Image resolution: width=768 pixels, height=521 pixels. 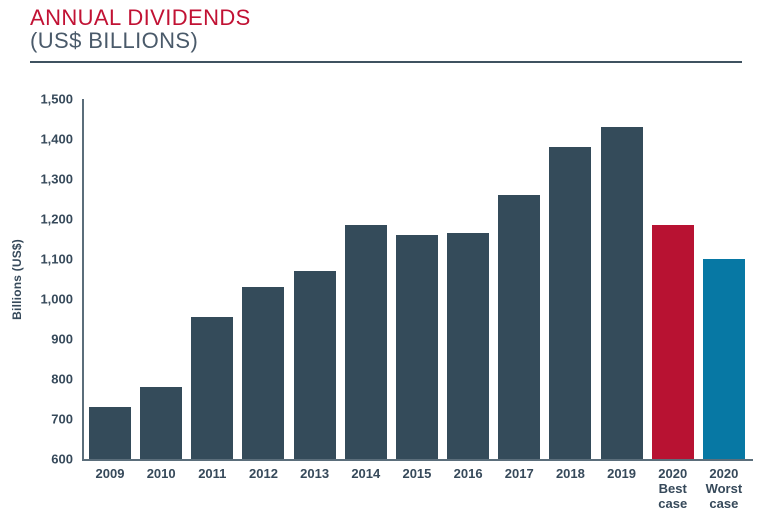 What do you see at coordinates (672, 342) in the screenshot?
I see `bar-2020-best-case` at bounding box center [672, 342].